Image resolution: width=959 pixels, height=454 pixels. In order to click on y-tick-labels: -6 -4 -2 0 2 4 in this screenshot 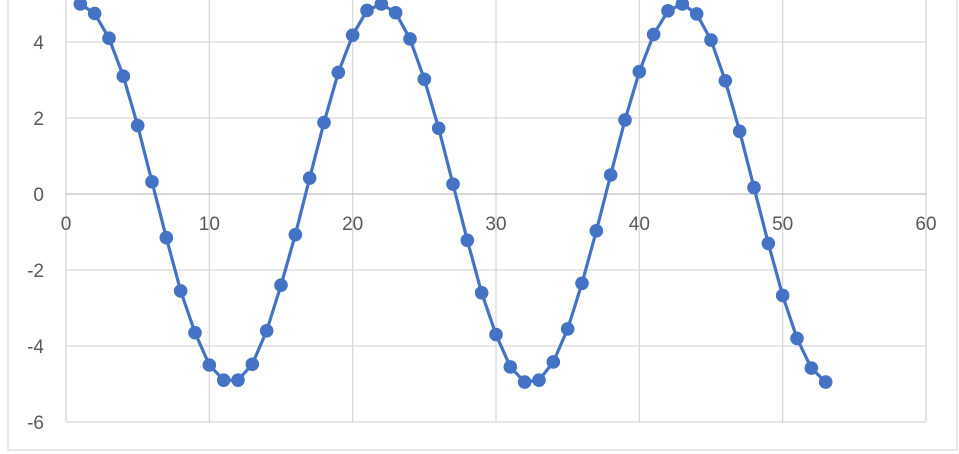, I will do `click(35, 233)`.